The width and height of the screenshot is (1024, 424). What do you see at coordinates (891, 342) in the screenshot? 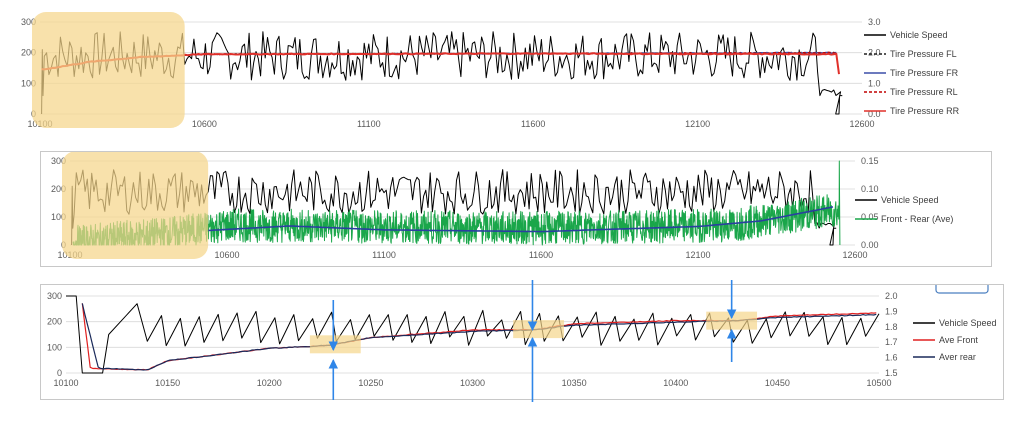
I see `y2-tick-label: 1.7` at bounding box center [891, 342].